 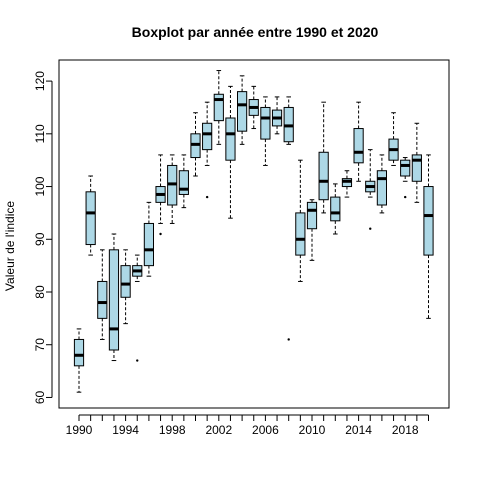 I want to click on box-1994, so click(x=125, y=287).